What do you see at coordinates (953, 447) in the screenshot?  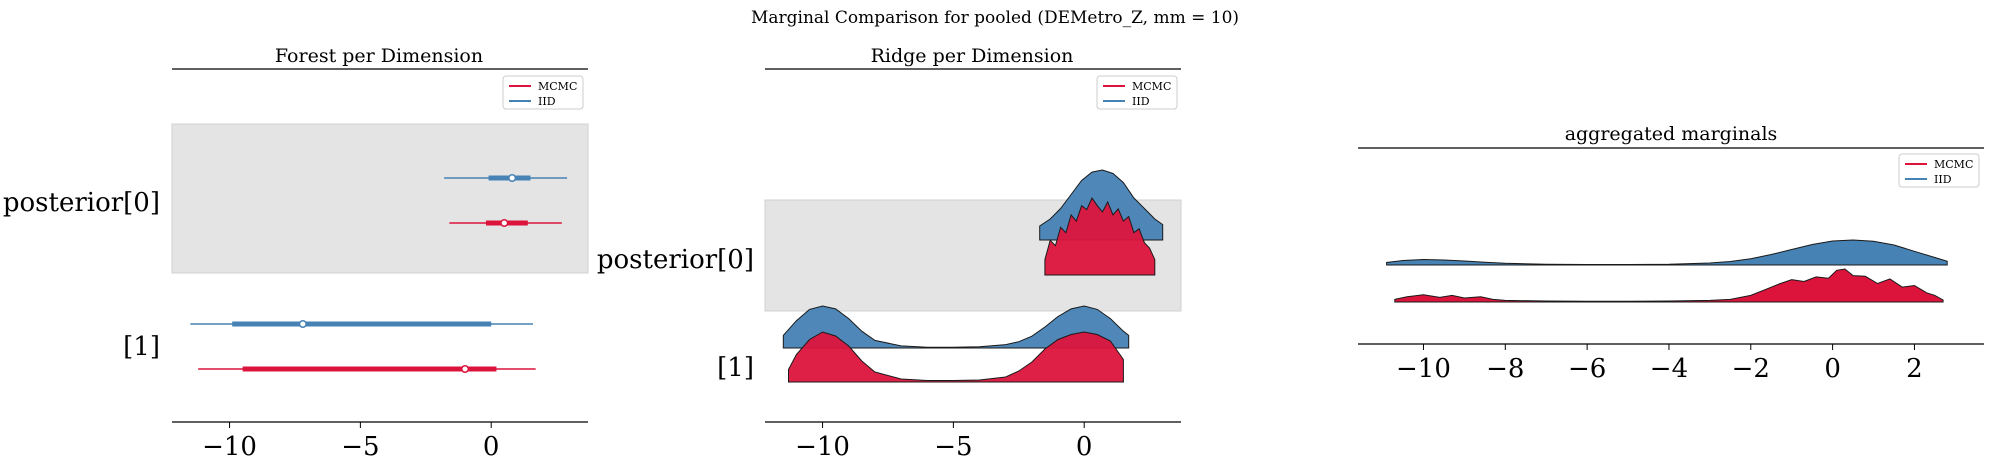 I see `ridge-x-tick-label: −5` at bounding box center [953, 447].